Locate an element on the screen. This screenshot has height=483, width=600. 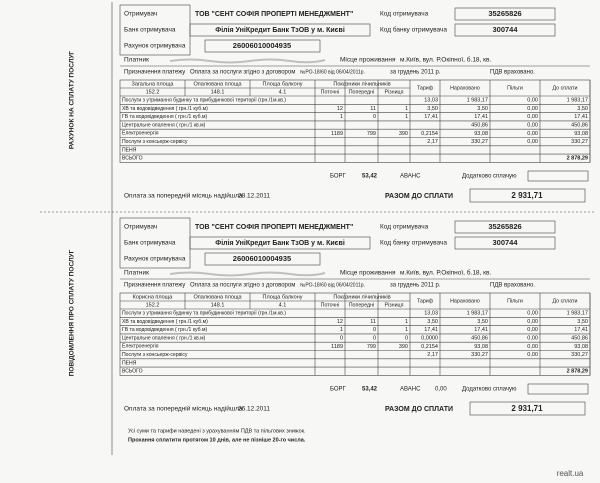
label: Банк отримувача is located at coordinates (150, 30).